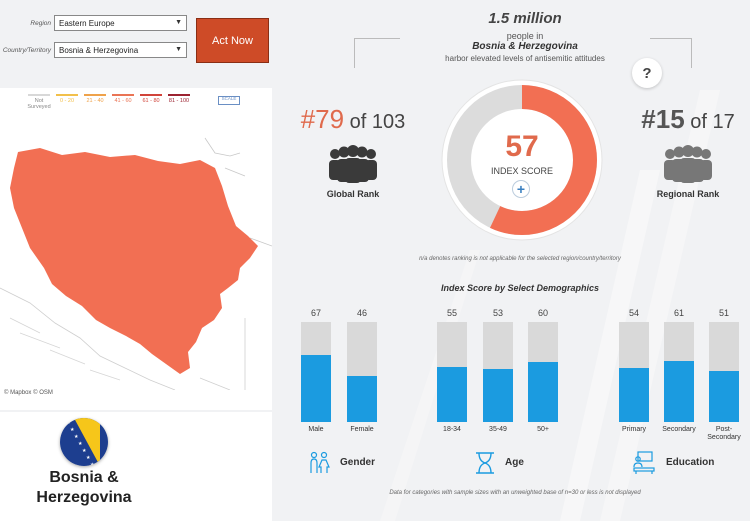 The width and height of the screenshot is (750, 521). What do you see at coordinates (647, 73) in the screenshot?
I see `help-icon: ?` at bounding box center [647, 73].